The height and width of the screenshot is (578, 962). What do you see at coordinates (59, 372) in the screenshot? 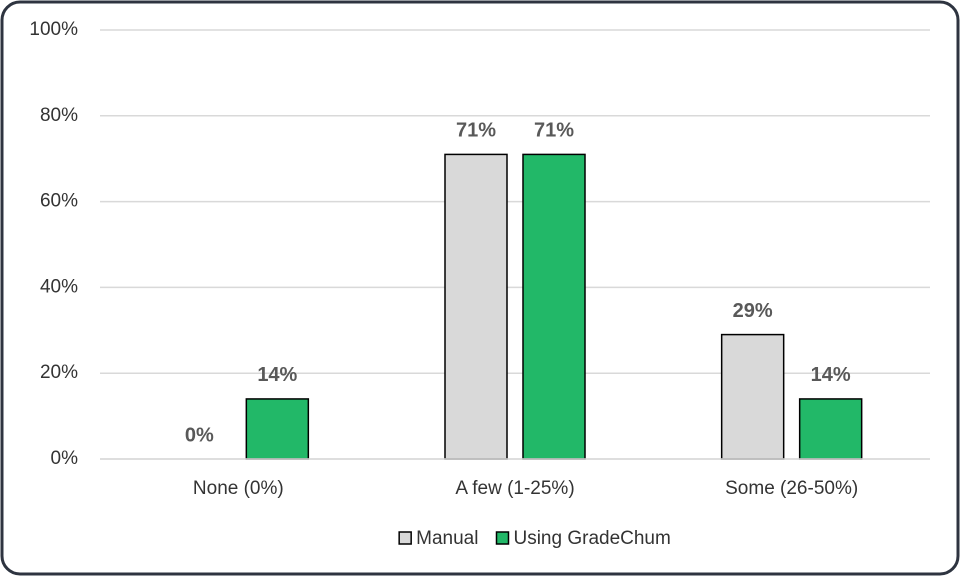
I see `y-tick-label: 20%` at bounding box center [59, 372].